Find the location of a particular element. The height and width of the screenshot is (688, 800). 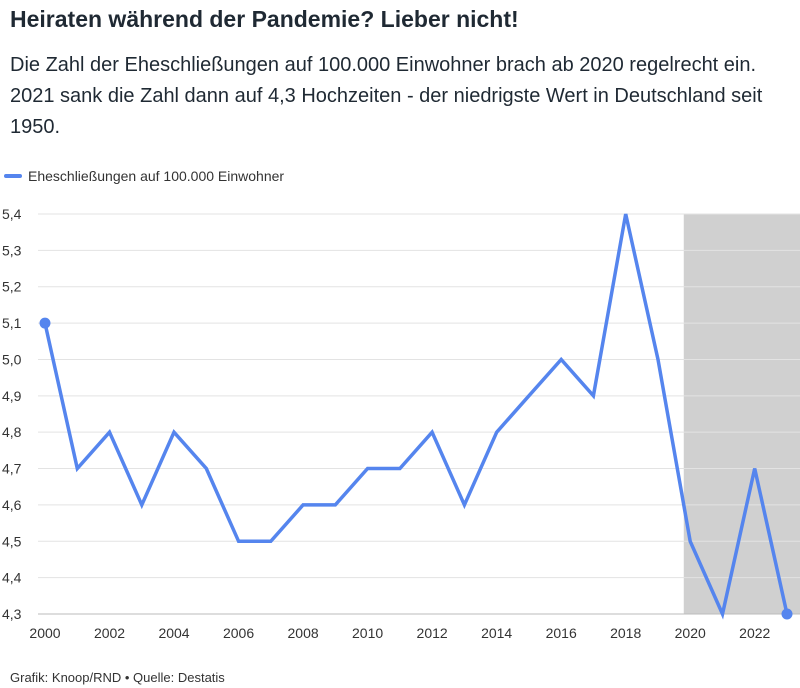

y-tick-label: 5,0 is located at coordinates (12, 359).